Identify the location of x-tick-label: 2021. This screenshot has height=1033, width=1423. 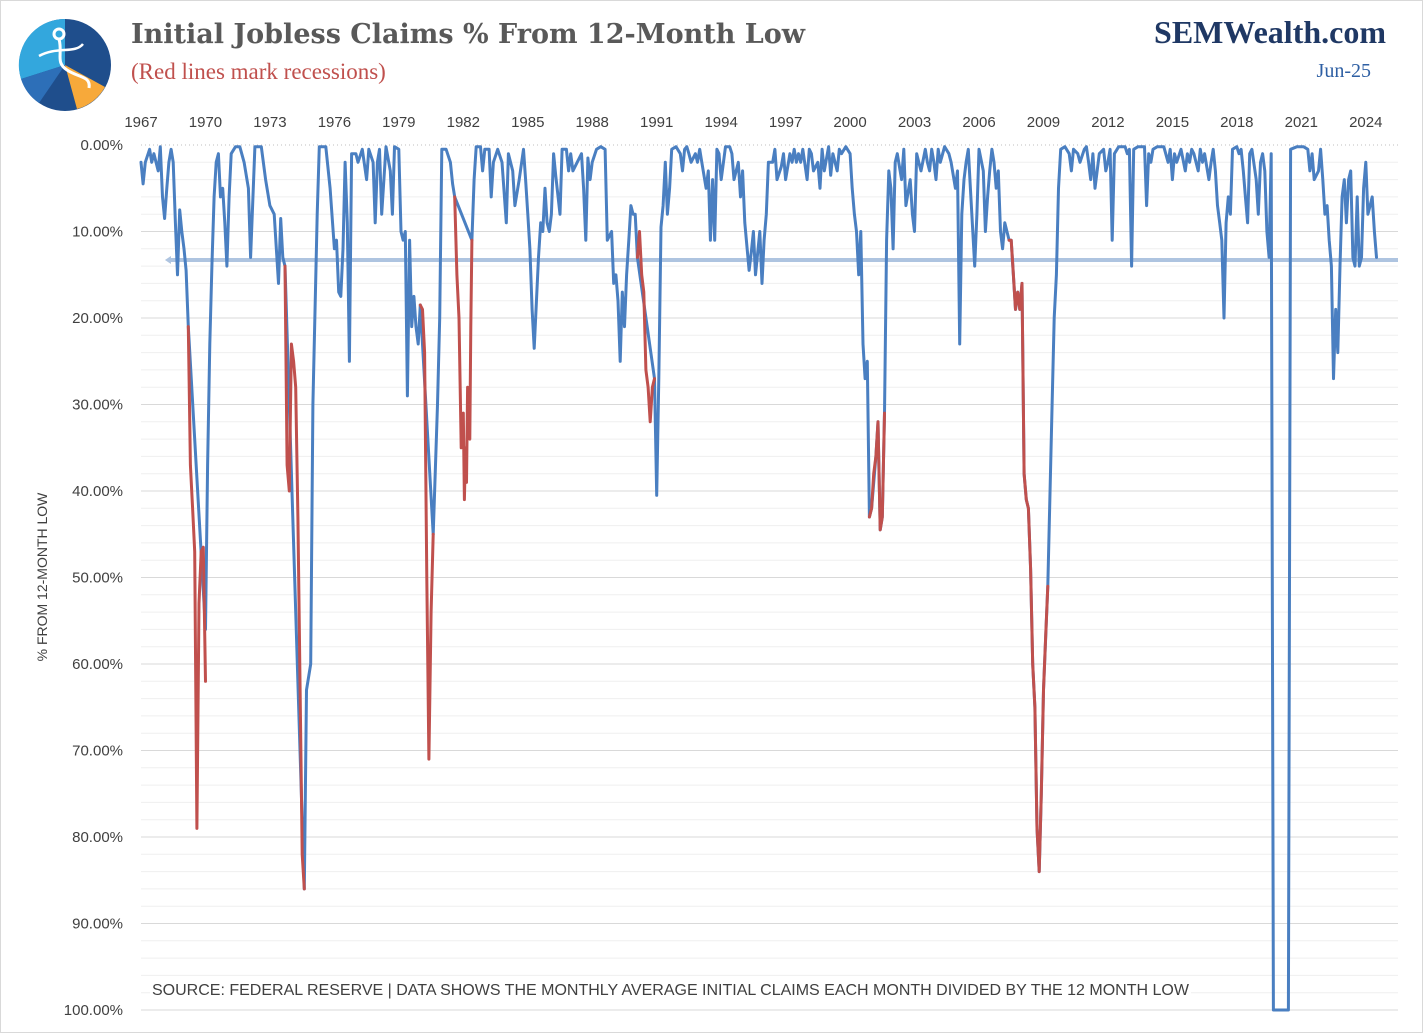
(1301, 122).